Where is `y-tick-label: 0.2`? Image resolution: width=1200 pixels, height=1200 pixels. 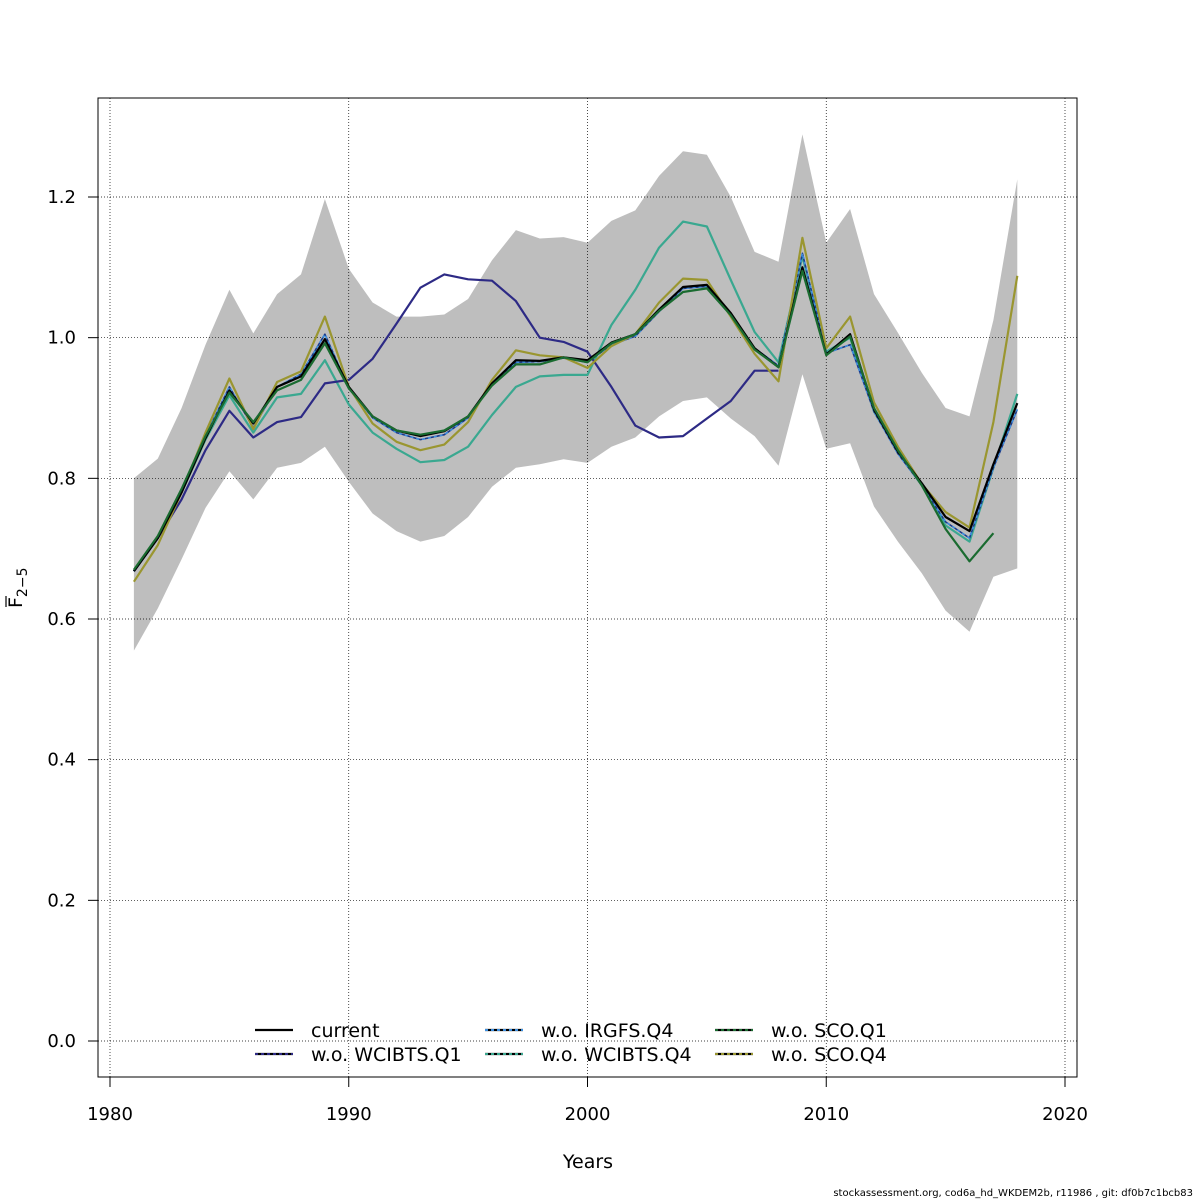
y-tick-label: 0.2 is located at coordinates (61, 900).